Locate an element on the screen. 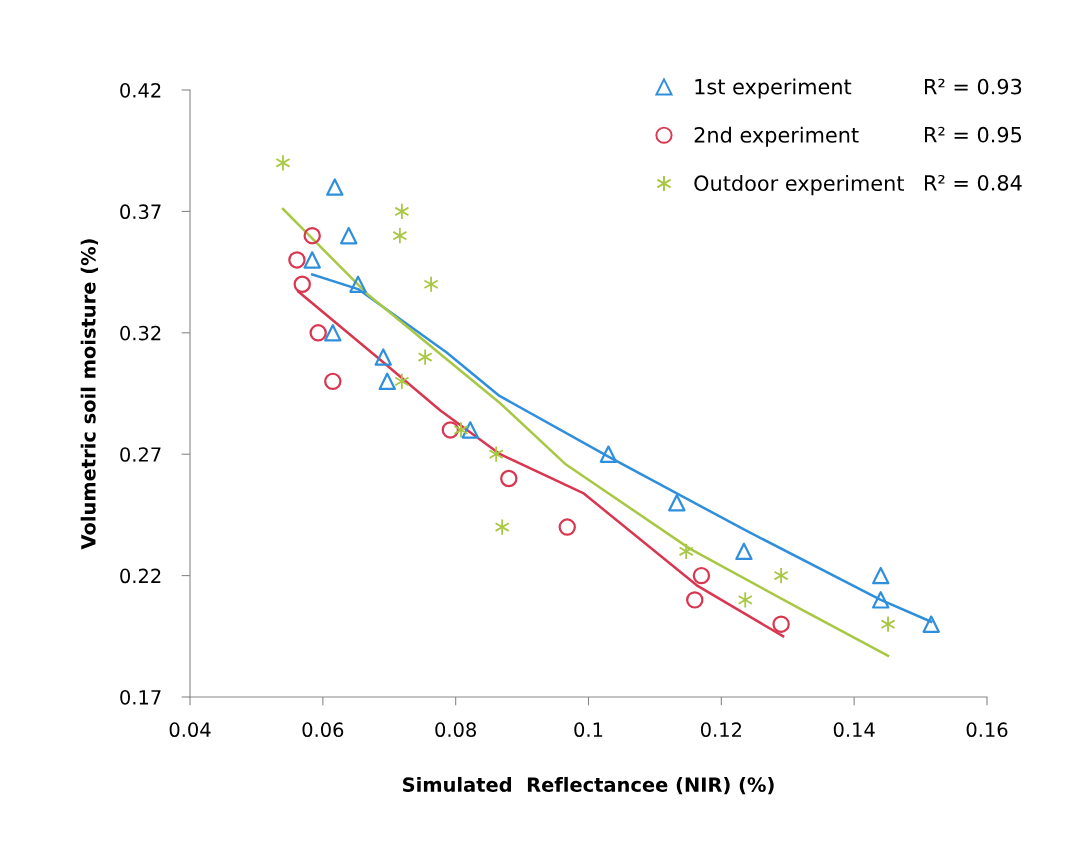 The image size is (1071, 841). x-axis-title: Simulated Reflectancee (NIR) (%) is located at coordinates (588, 785).